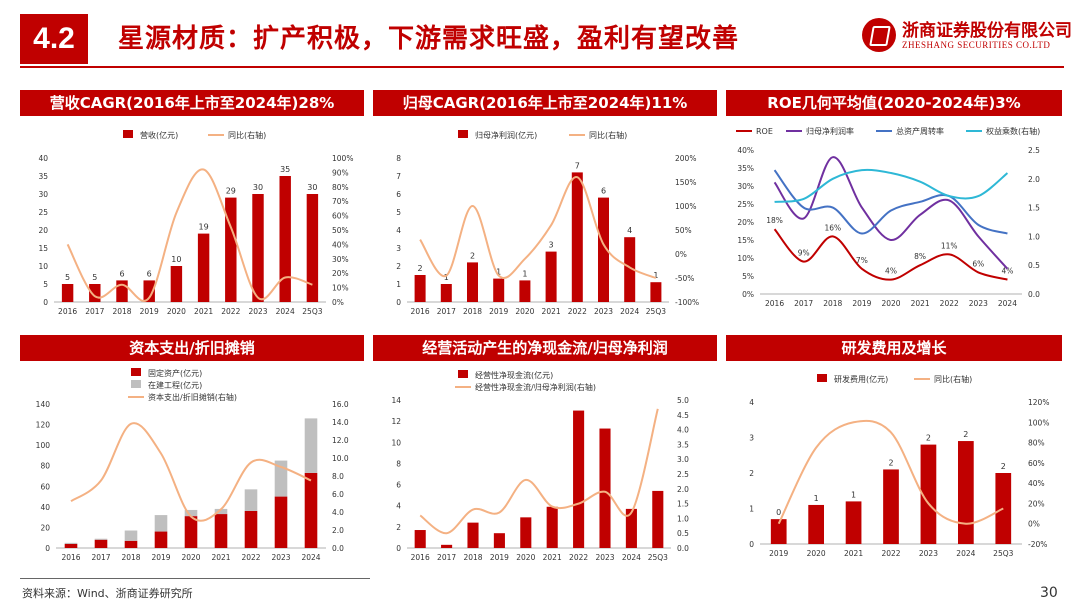  Describe the element at coordinates (398, 506) in the screenshot. I see `y-tick-label: 4` at that location.